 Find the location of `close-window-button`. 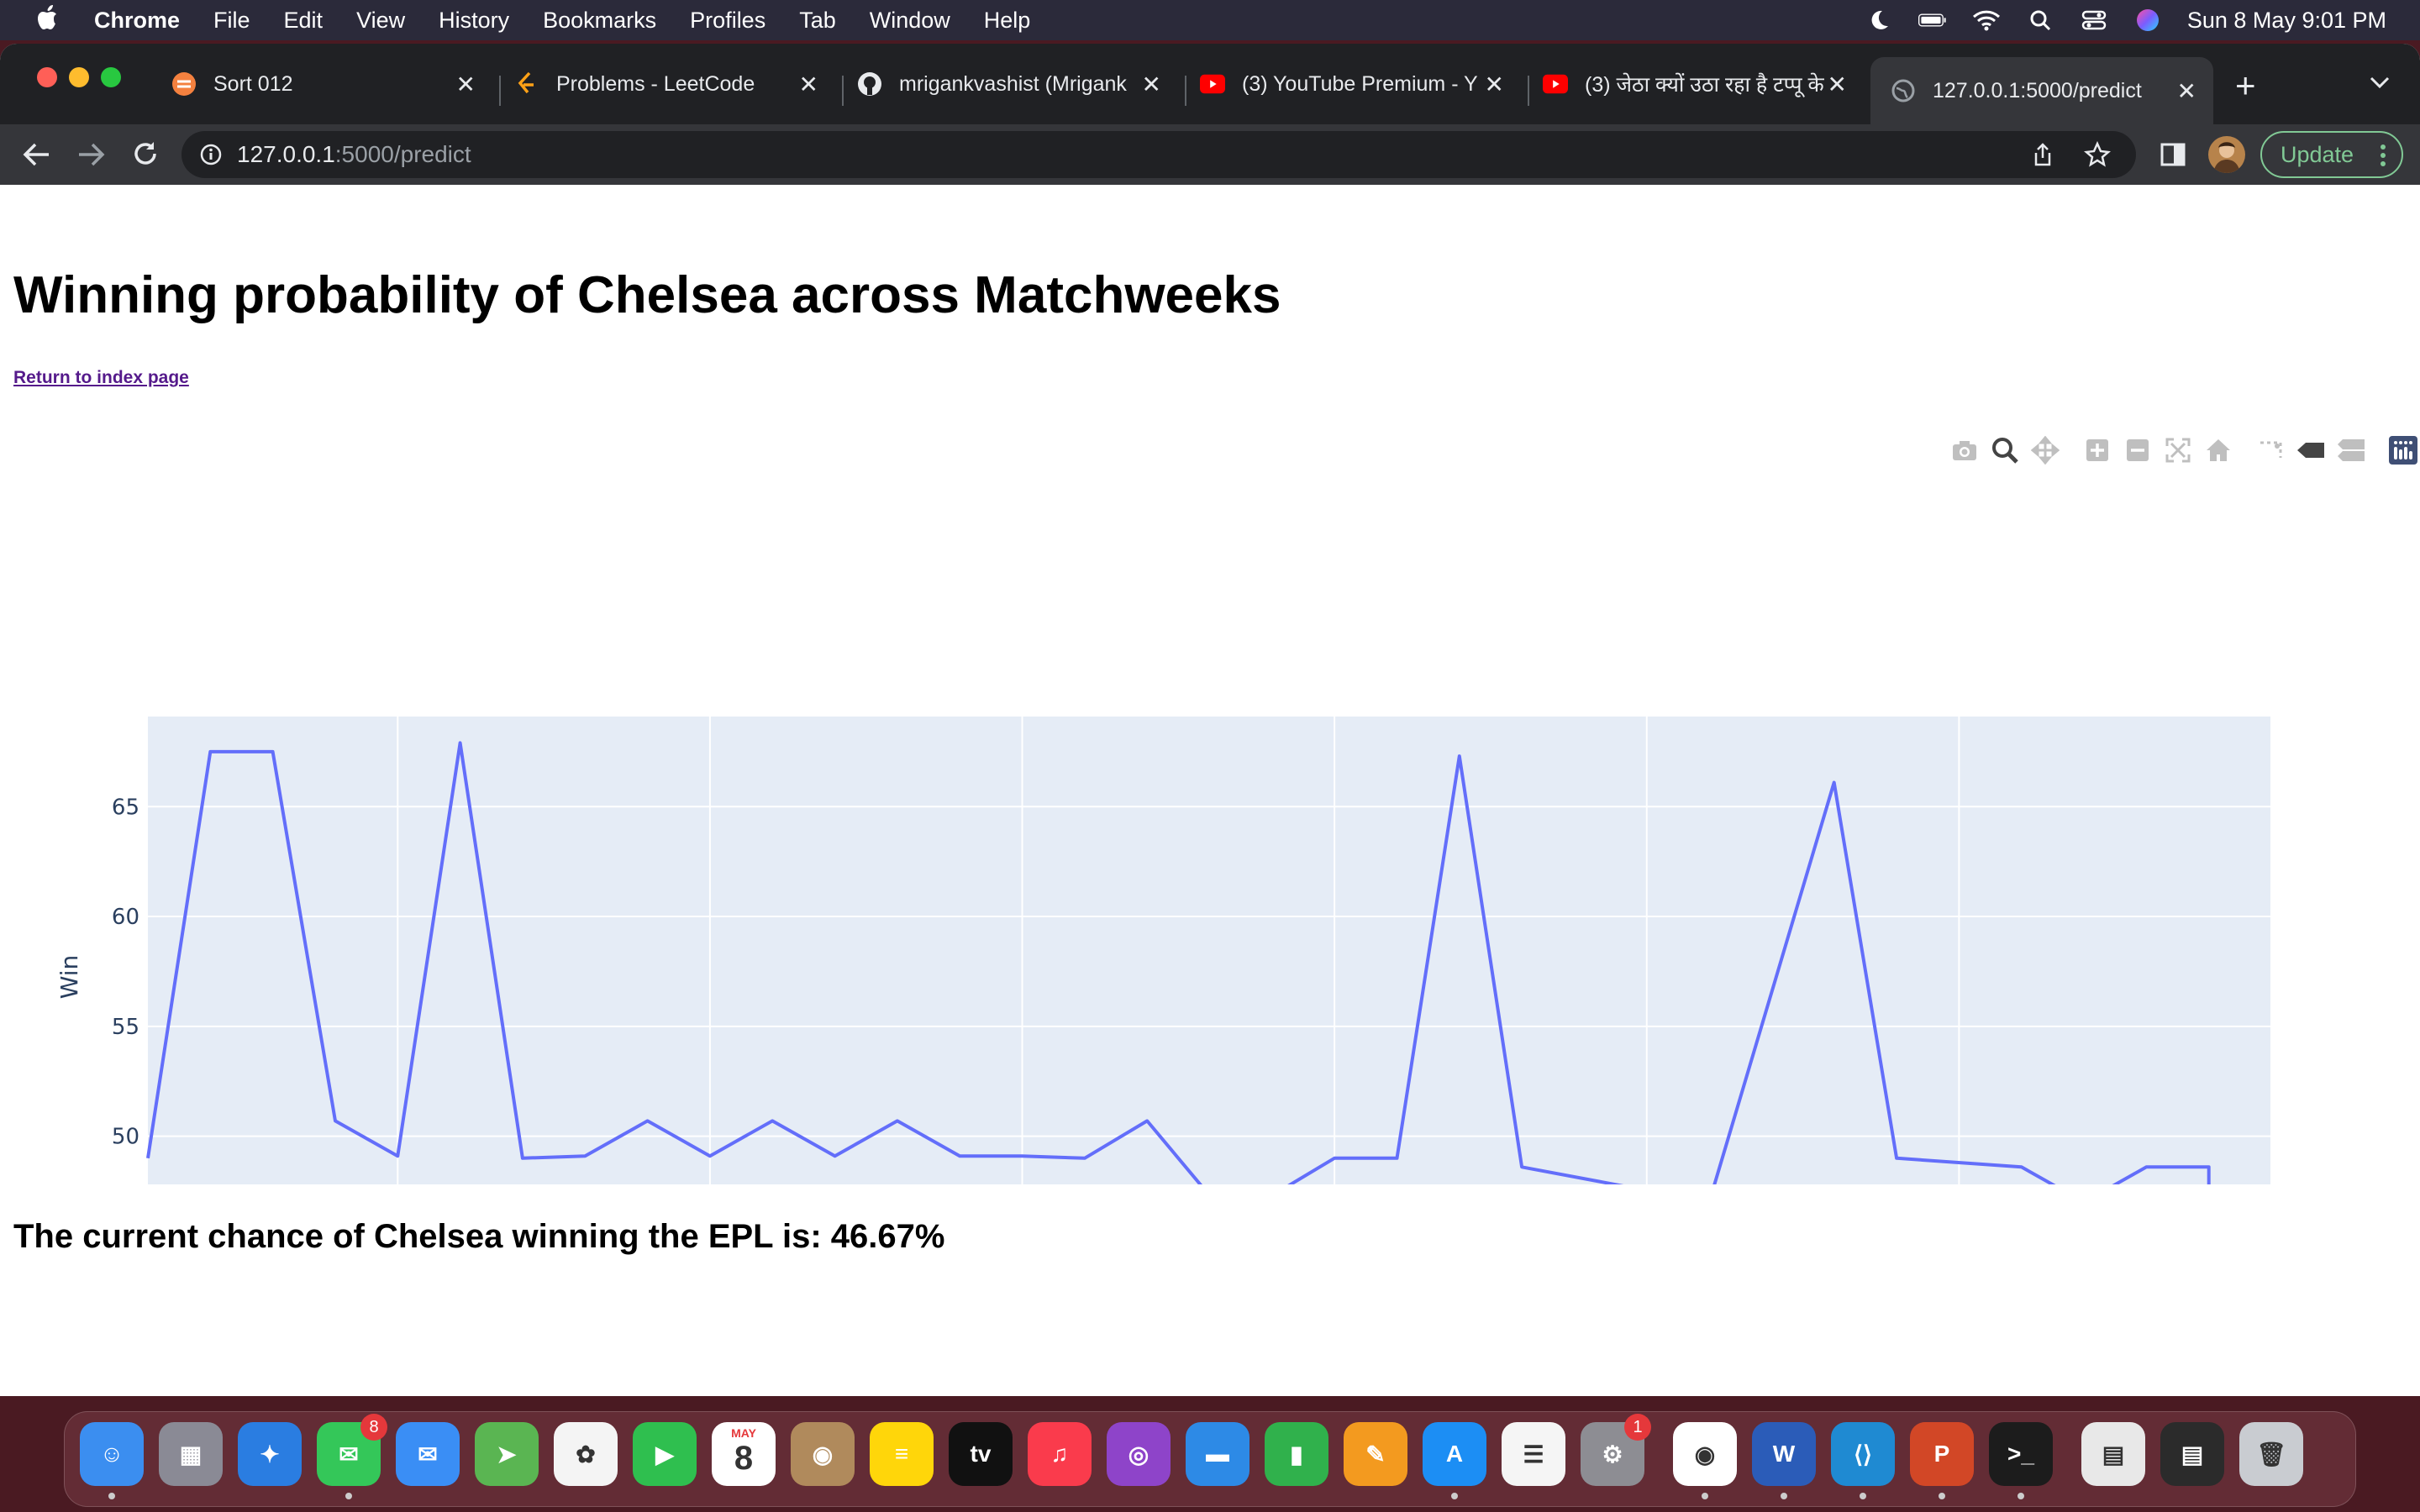

close-window-button is located at coordinates (47, 77).